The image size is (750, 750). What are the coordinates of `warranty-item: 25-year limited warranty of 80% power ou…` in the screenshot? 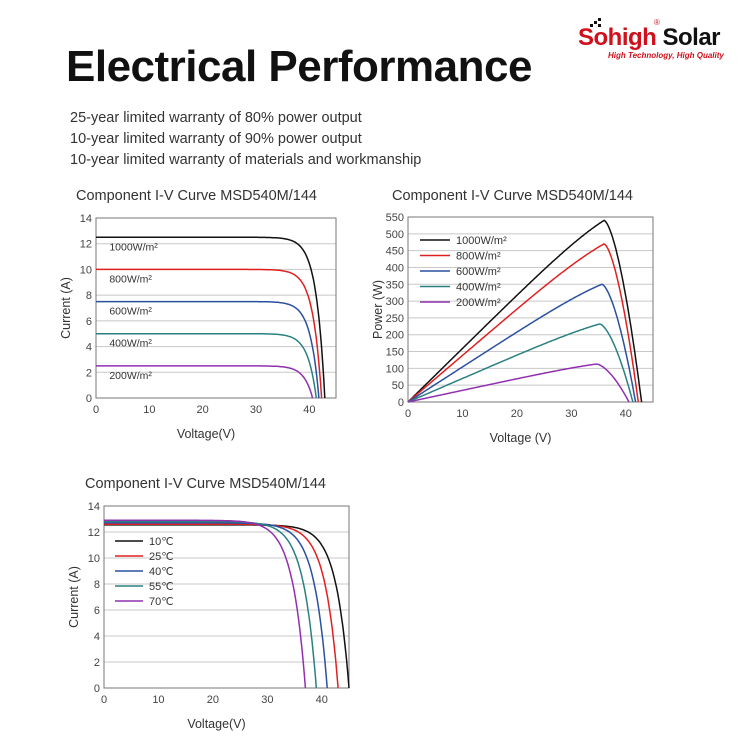 It's located at (216, 118).